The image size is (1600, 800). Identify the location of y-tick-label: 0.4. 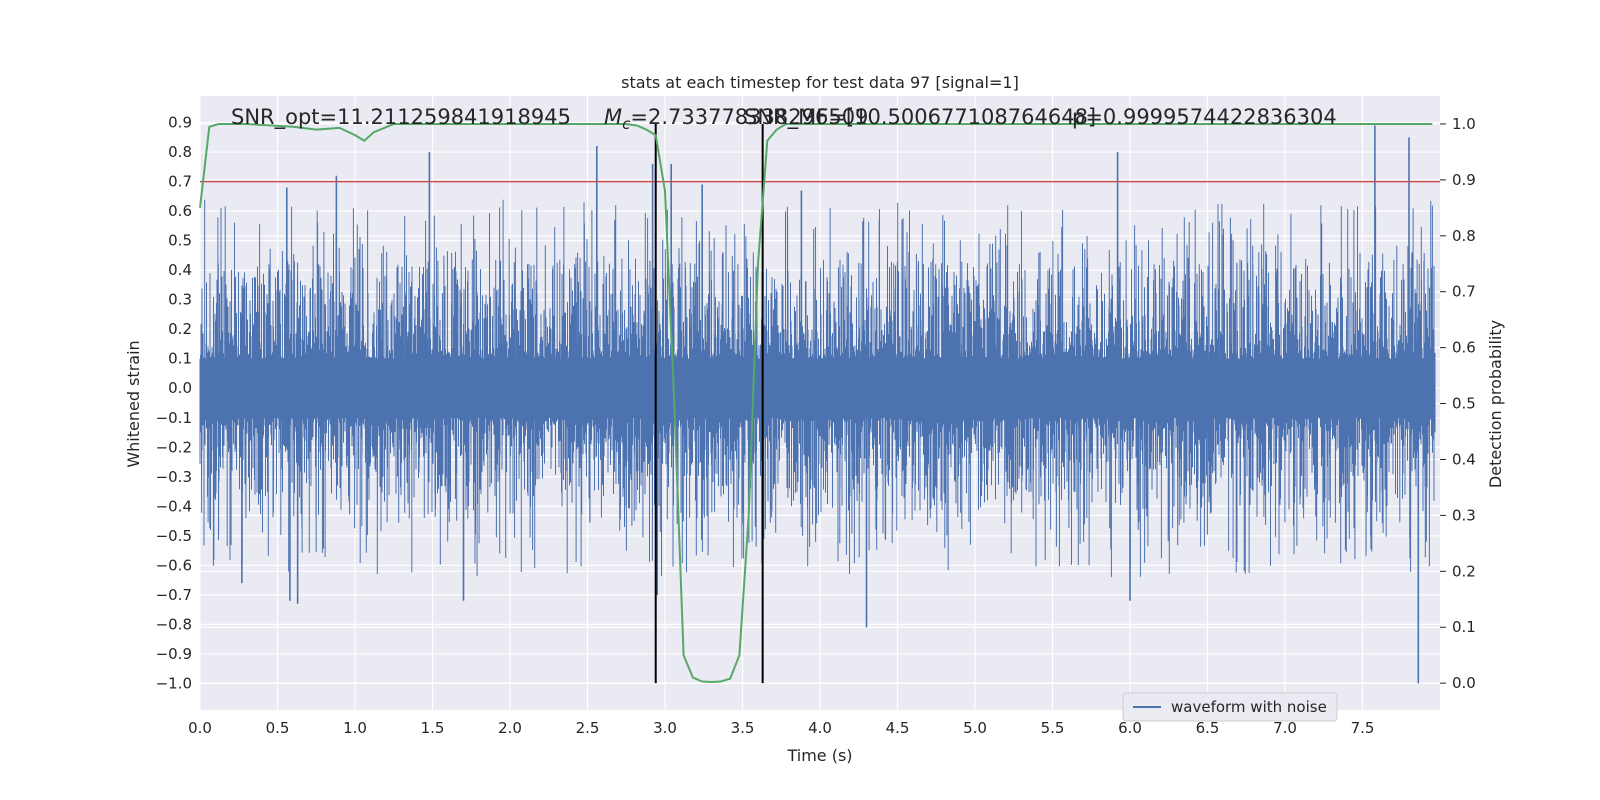
(180, 270).